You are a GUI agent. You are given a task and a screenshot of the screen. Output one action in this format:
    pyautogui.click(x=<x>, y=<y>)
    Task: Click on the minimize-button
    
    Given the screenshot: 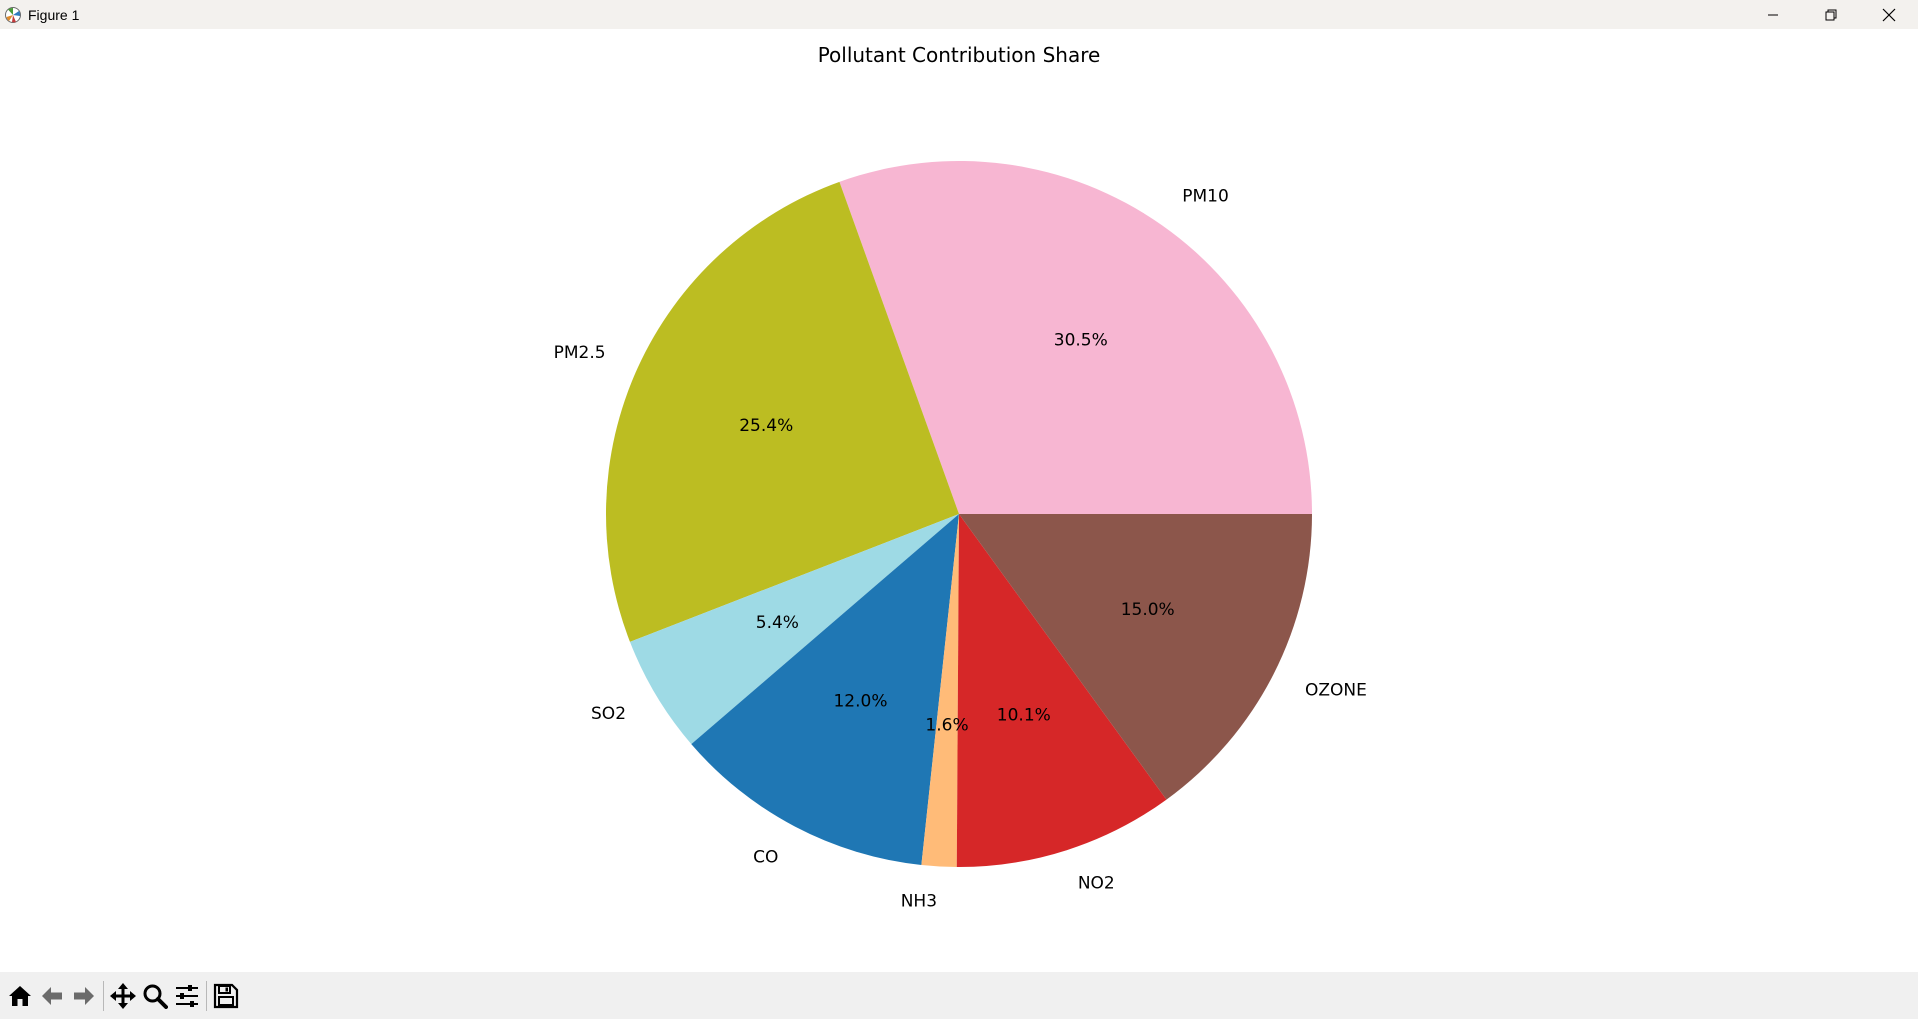 What is the action you would take?
    pyautogui.click(x=1773, y=14)
    